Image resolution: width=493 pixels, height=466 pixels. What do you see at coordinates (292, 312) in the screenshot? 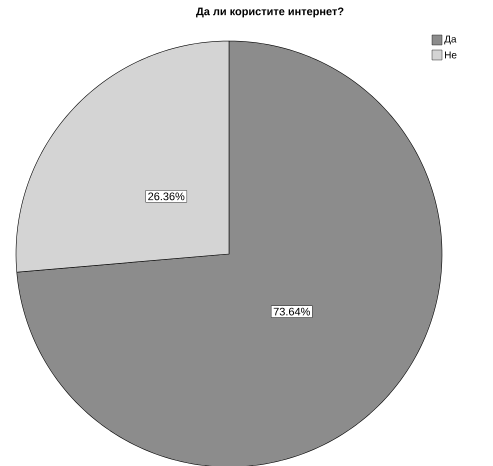
I see `data-label: 73.64%` at bounding box center [292, 312].